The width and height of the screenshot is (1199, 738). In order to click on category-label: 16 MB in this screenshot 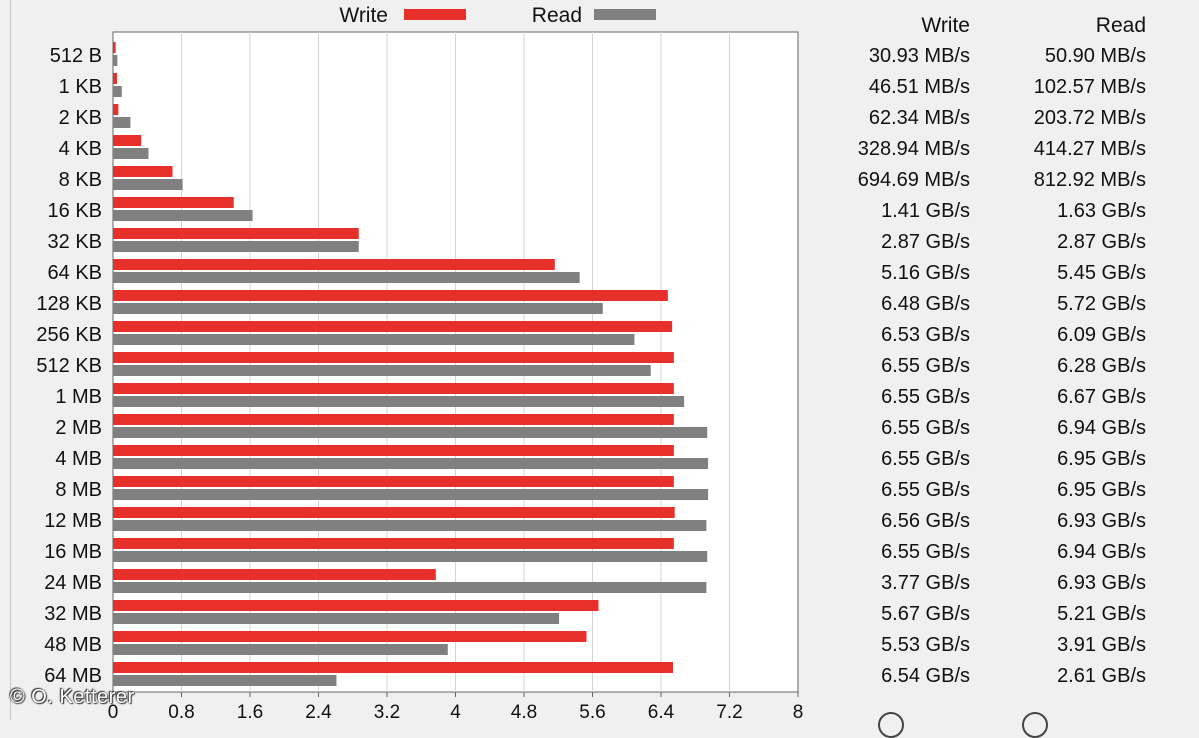, I will do `click(73, 552)`.